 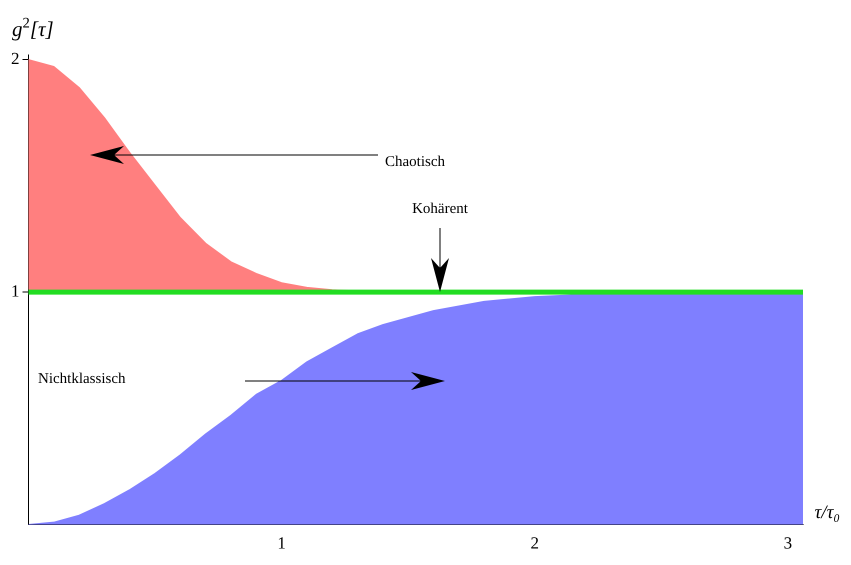 What do you see at coordinates (534, 542) in the screenshot?
I see `x-tick-label: 2` at bounding box center [534, 542].